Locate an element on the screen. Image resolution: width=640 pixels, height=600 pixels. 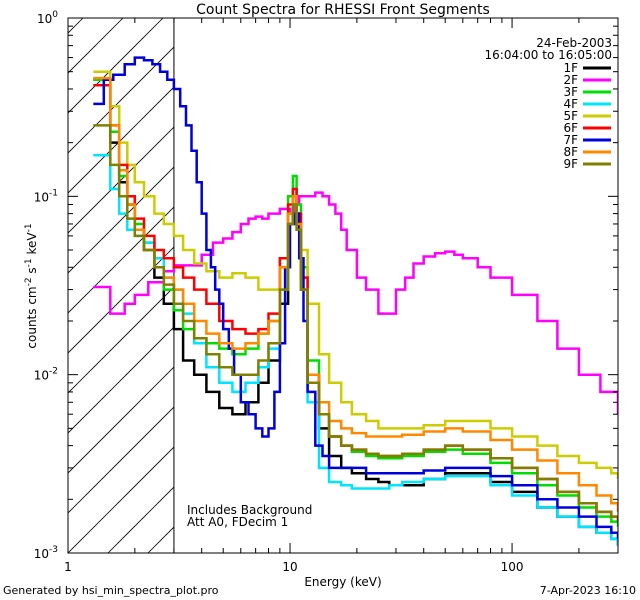
time-range-label: 16:04:00 to 16:05:00 is located at coordinates (548, 55).